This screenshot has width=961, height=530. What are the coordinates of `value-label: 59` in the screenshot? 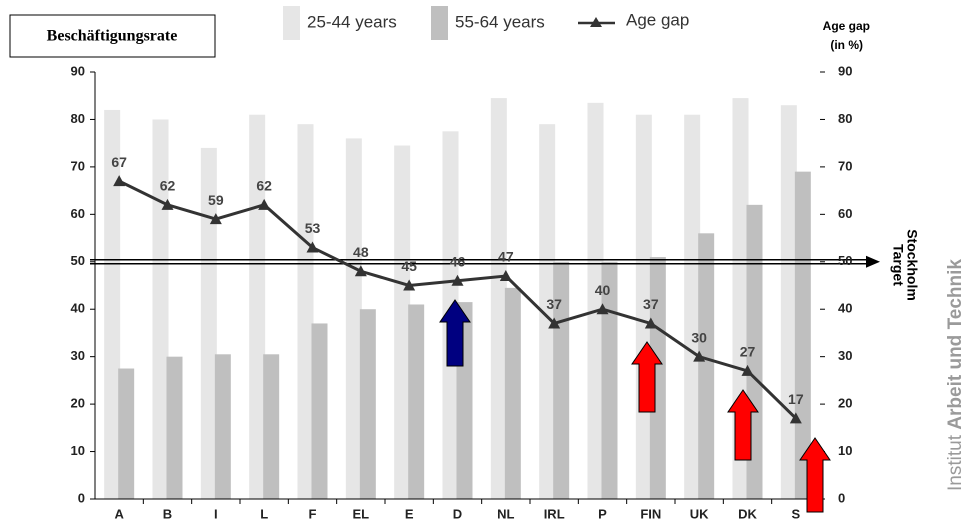 It's located at (216, 200).